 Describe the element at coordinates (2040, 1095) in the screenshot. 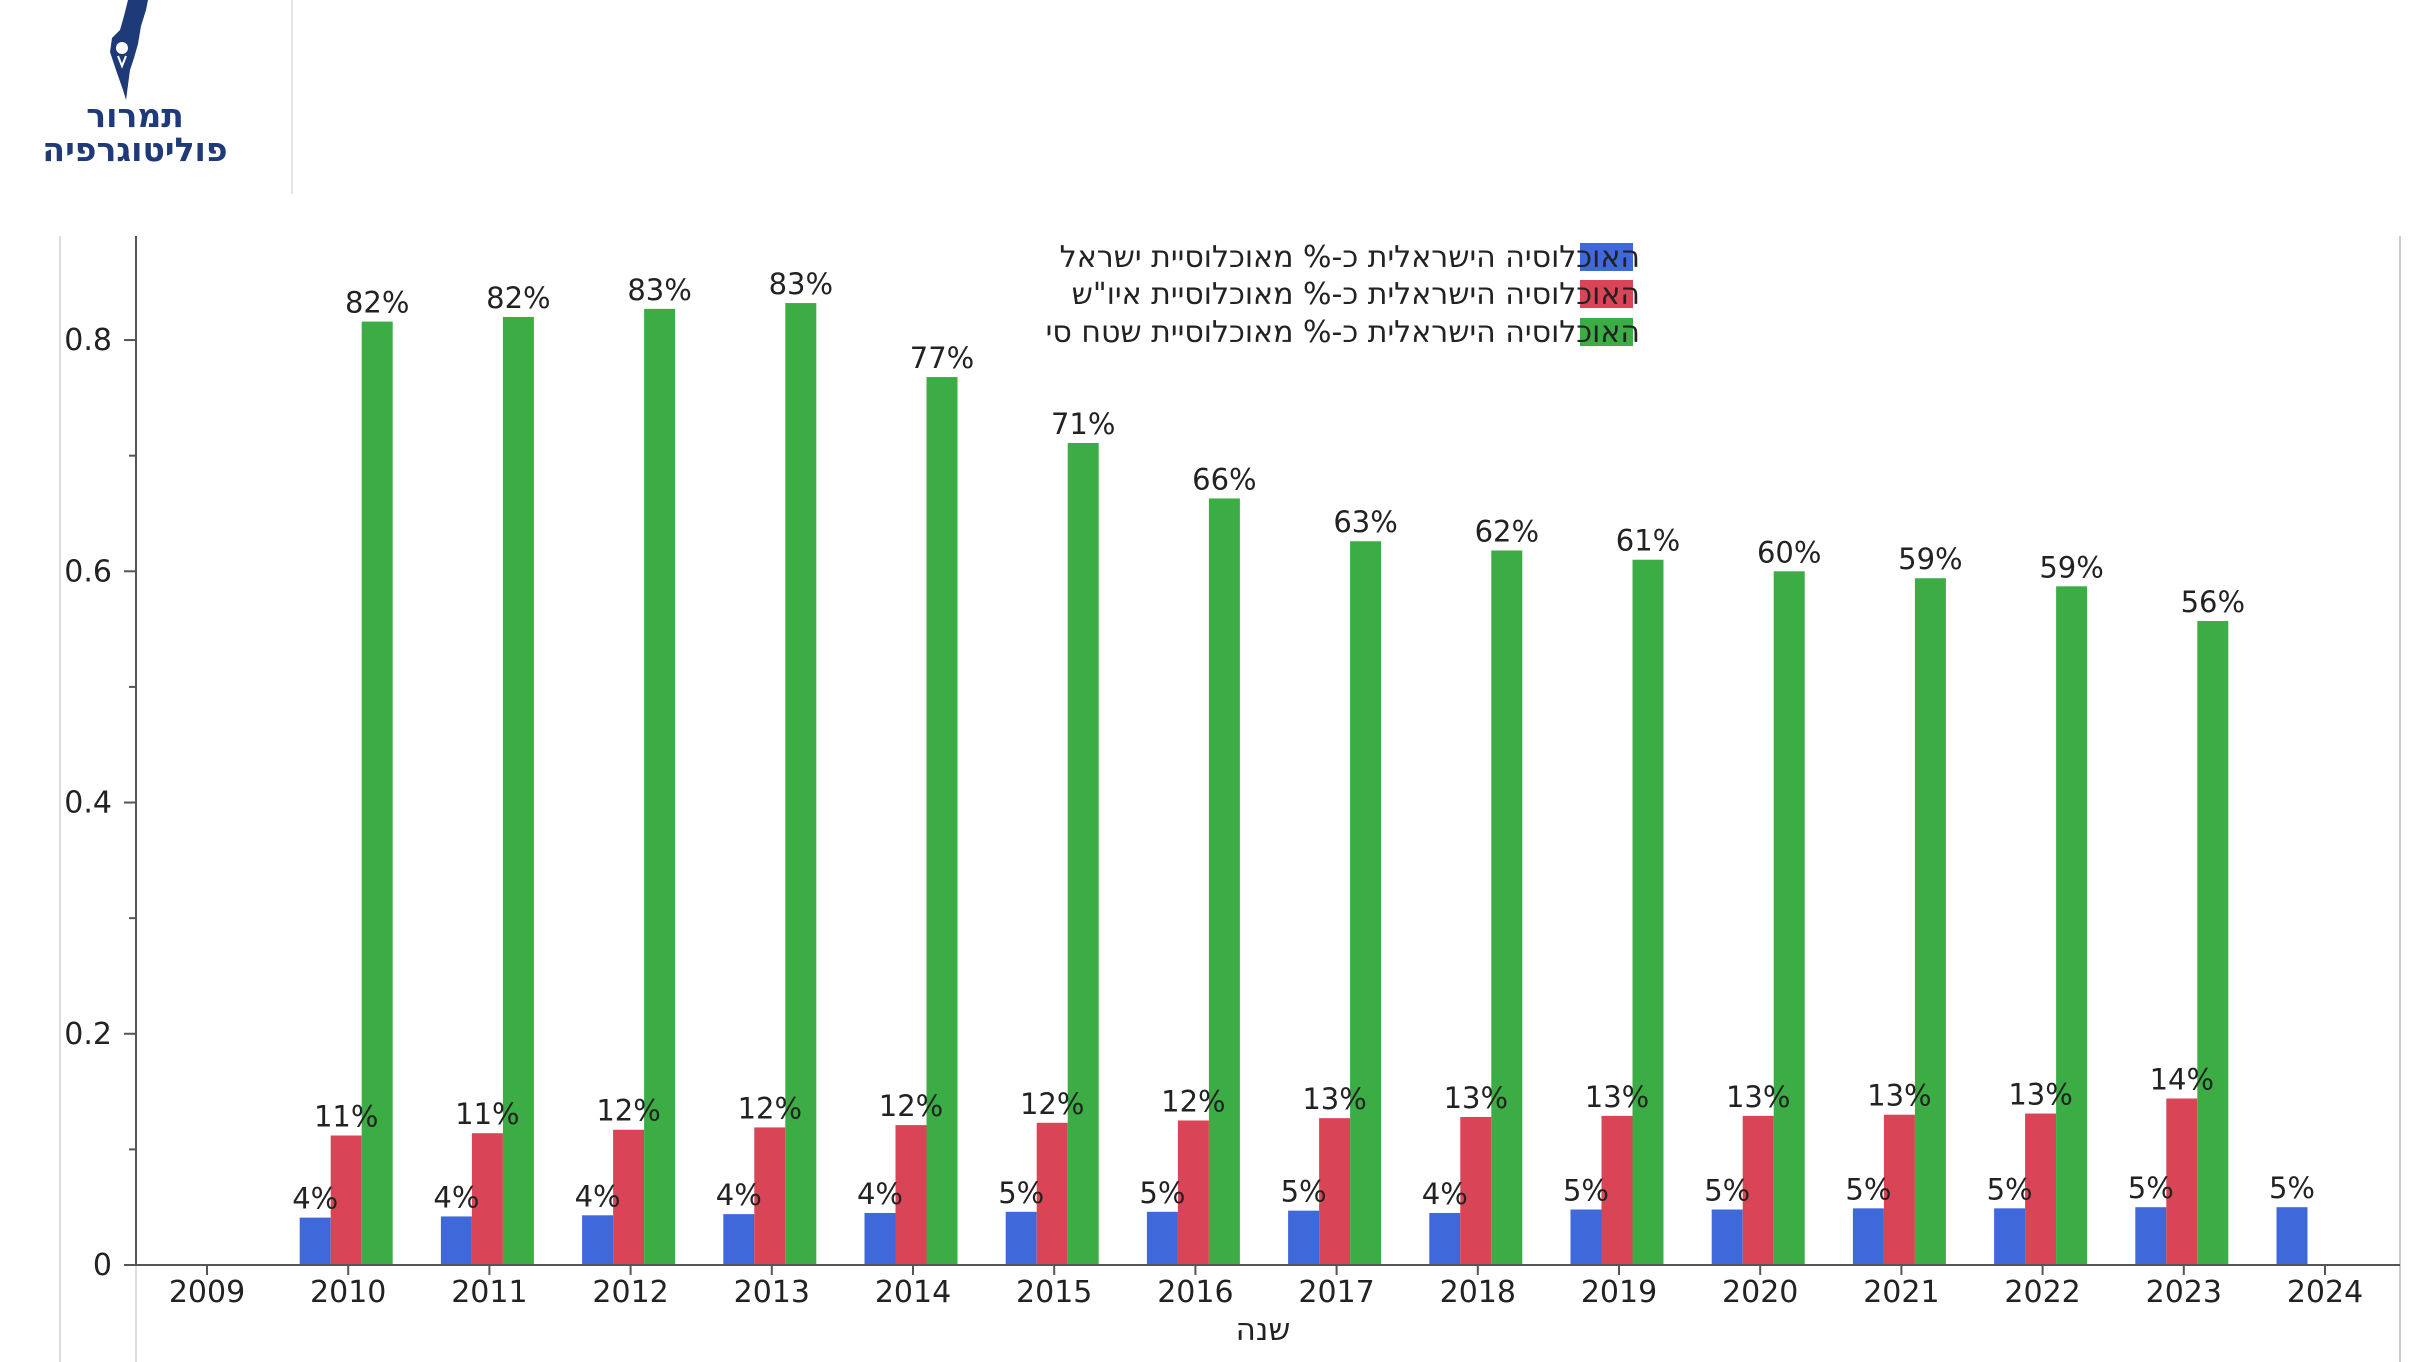

I see `data-label-2022-s2: 13%` at that location.